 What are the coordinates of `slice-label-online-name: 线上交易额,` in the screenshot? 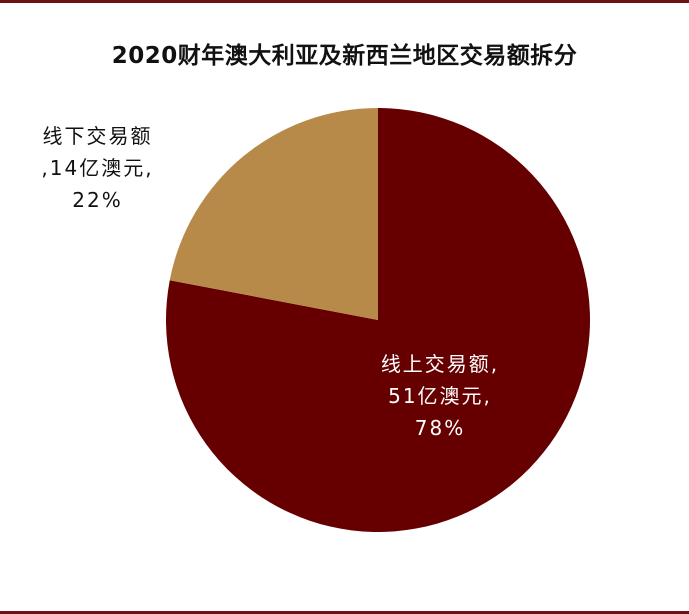 It's located at (440, 364).